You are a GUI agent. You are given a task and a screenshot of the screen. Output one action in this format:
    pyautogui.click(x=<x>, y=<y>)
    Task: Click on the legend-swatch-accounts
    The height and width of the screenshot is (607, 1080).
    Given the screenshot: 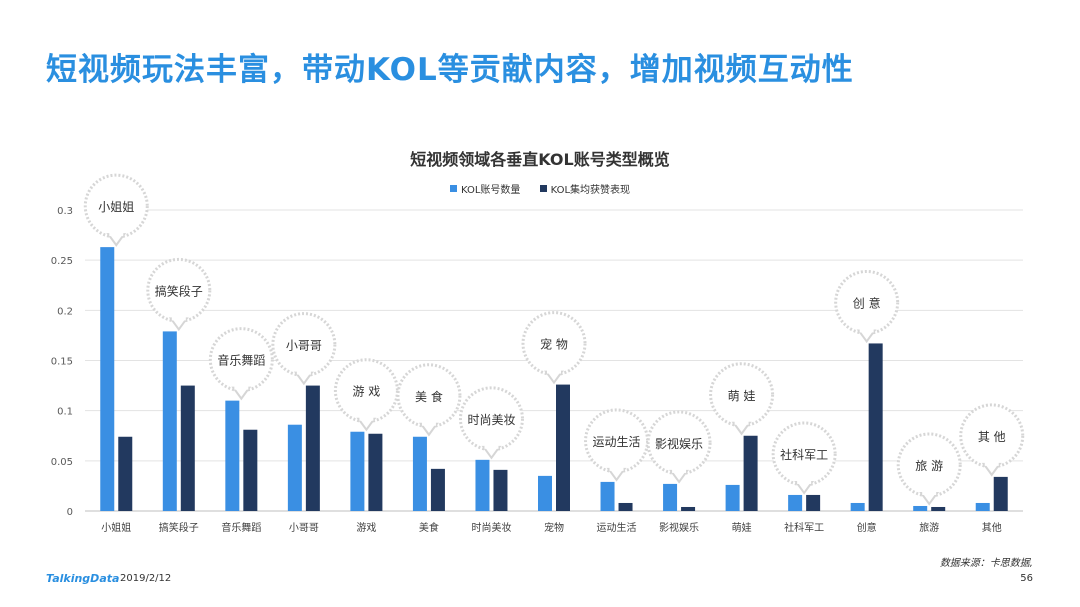 What is the action you would take?
    pyautogui.click(x=453, y=188)
    